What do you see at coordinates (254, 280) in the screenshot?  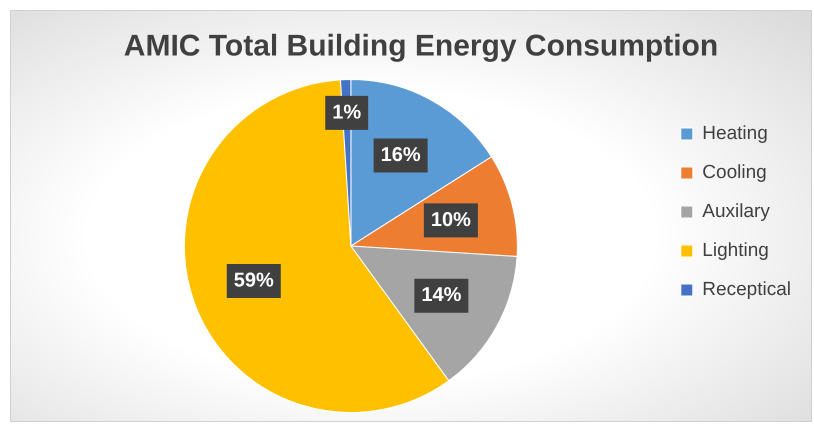 I see `data-label: 59%` at bounding box center [254, 280].